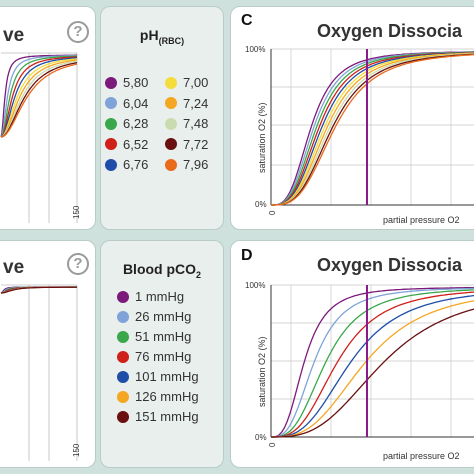  Describe the element at coordinates (136, 82) in the screenshot. I see `legend-item-label: 5,80` at that location.